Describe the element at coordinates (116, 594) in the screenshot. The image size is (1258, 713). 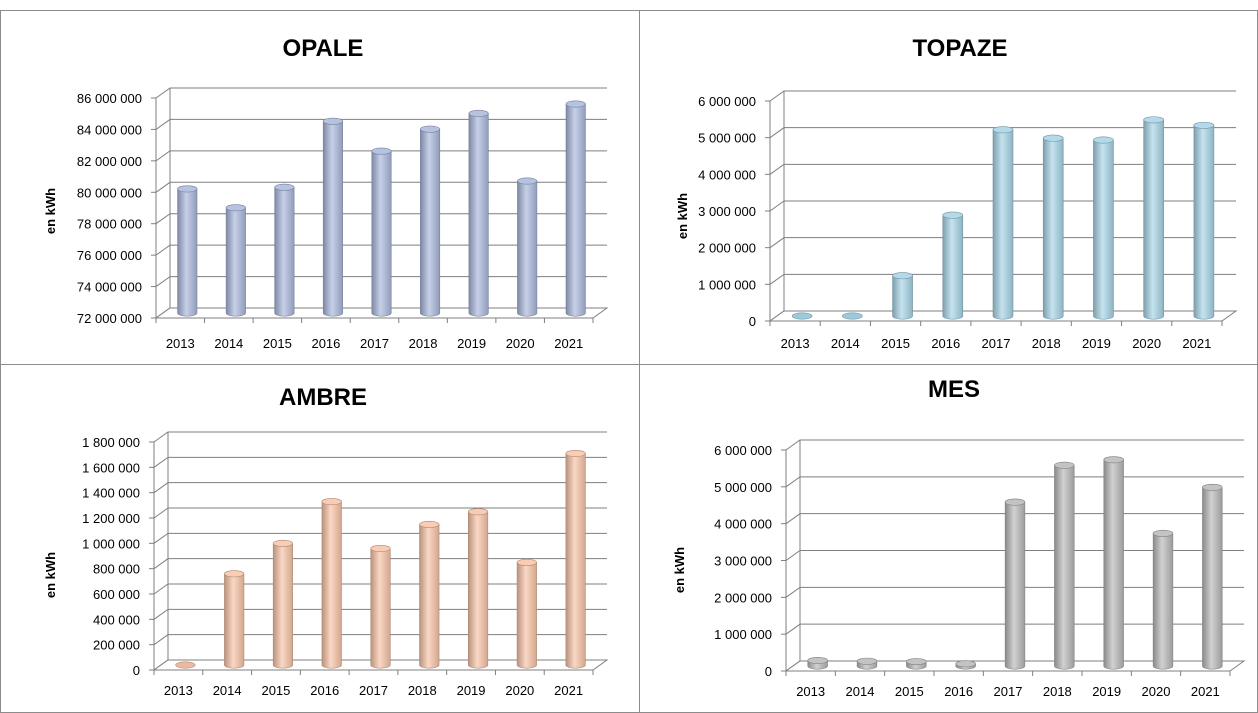
I see `y-tick-label: 600 000` at that location.